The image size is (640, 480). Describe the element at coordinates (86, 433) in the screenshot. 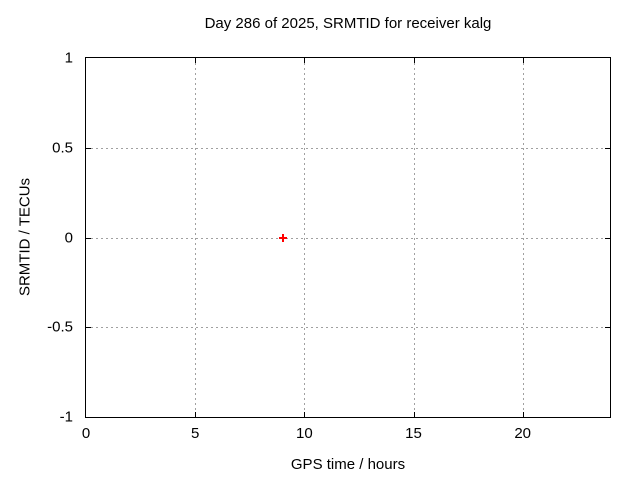

I see `x-tick-label: 0` at that location.